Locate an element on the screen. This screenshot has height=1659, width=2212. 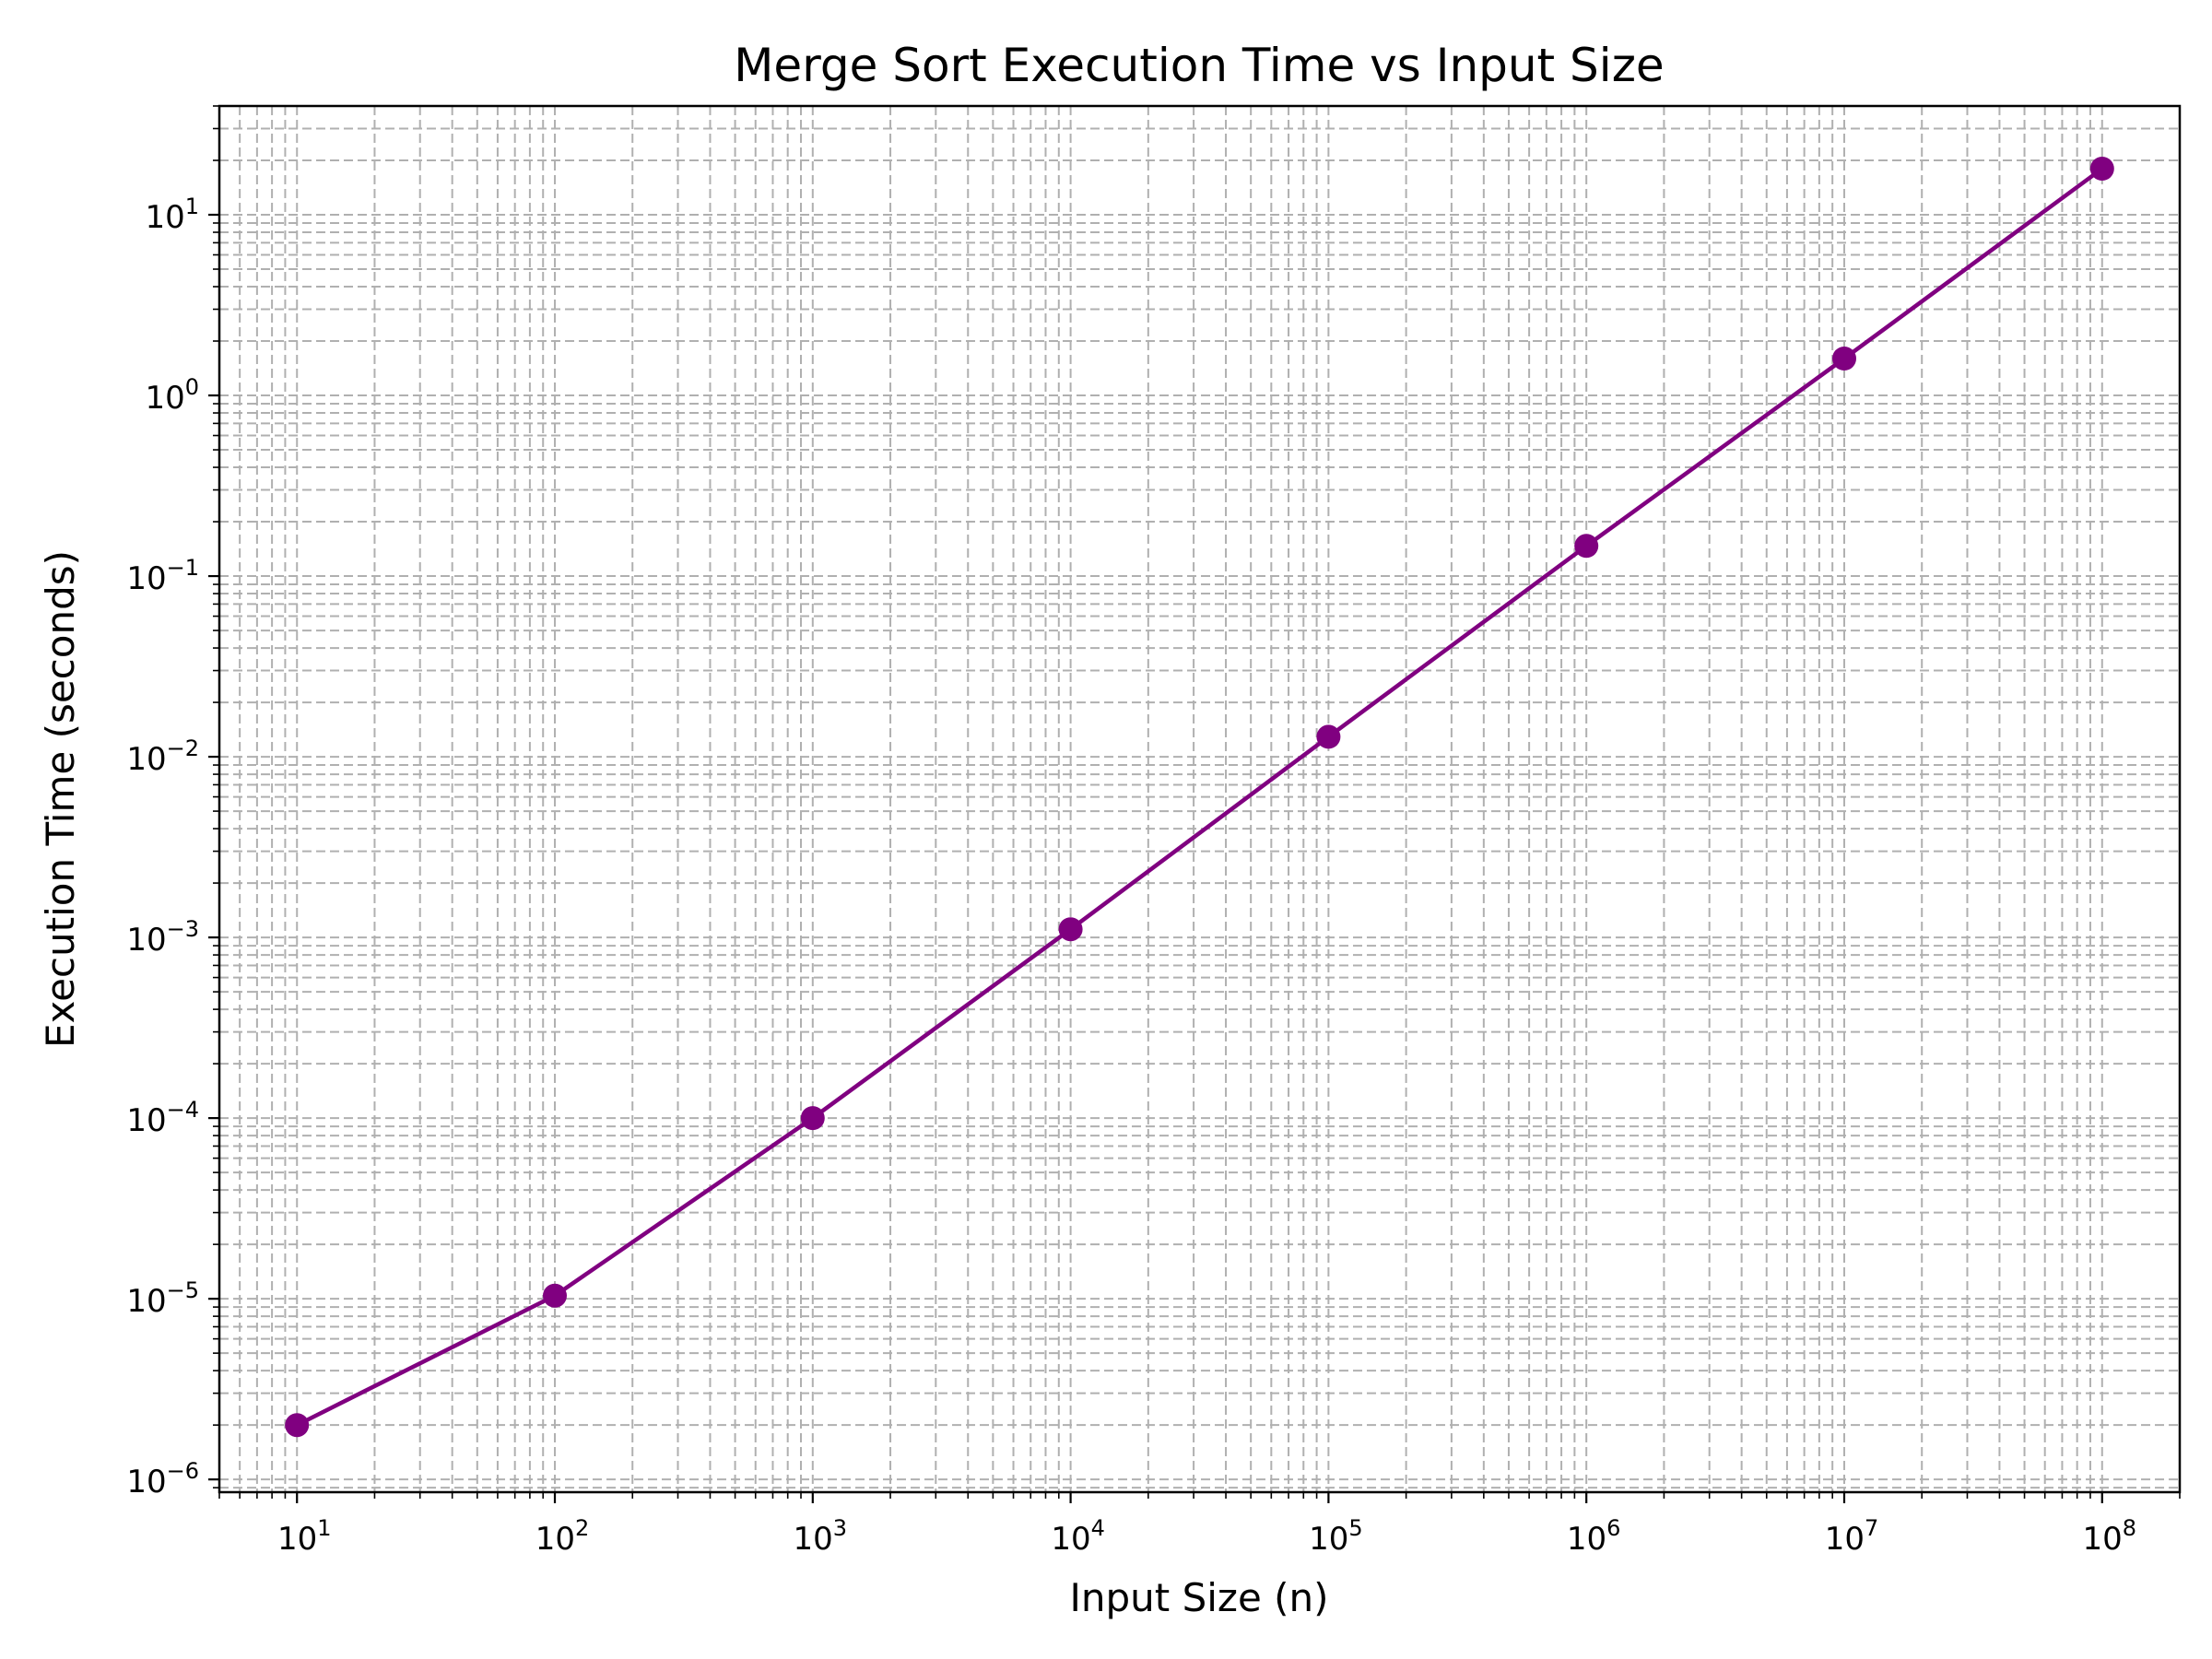
y-tick-label: 10⁻² is located at coordinates (162, 756).